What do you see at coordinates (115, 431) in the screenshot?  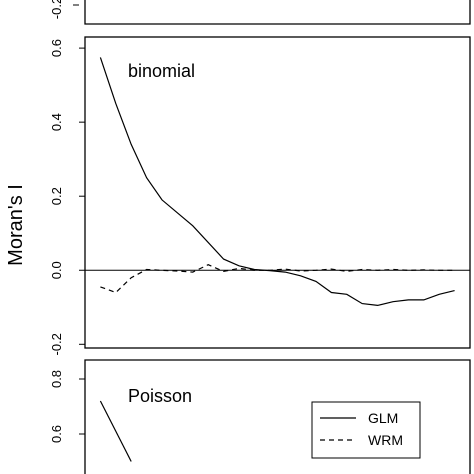 I see `poisson-glm-line` at bounding box center [115, 431].